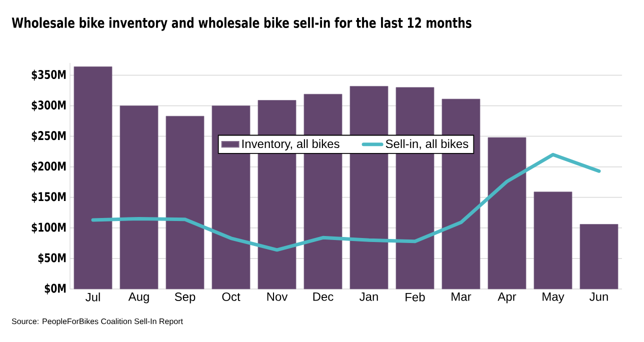  What do you see at coordinates (185, 298) in the screenshot?
I see `x-tick-label: Sep` at bounding box center [185, 298].